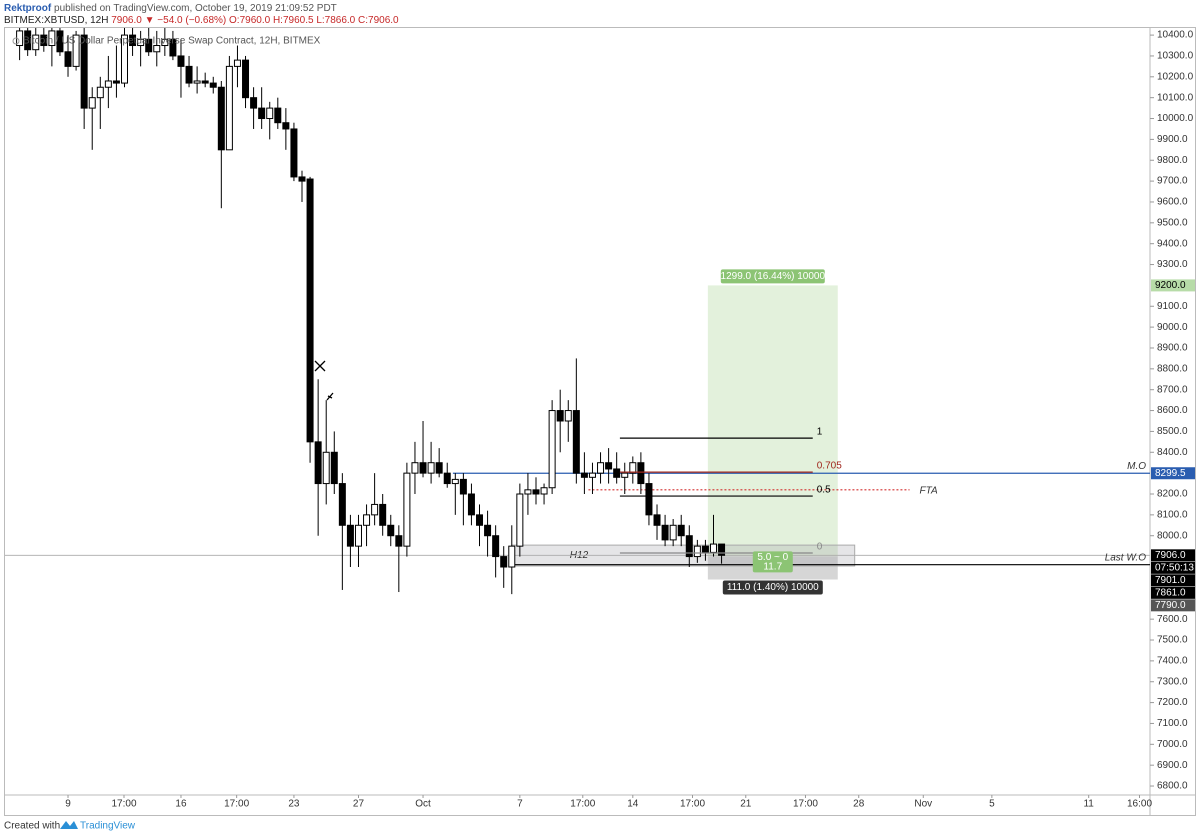 This screenshot has width=1200, height=838. What do you see at coordinates (859, 804) in the screenshot?
I see `x-tick-label: 28` at bounding box center [859, 804].